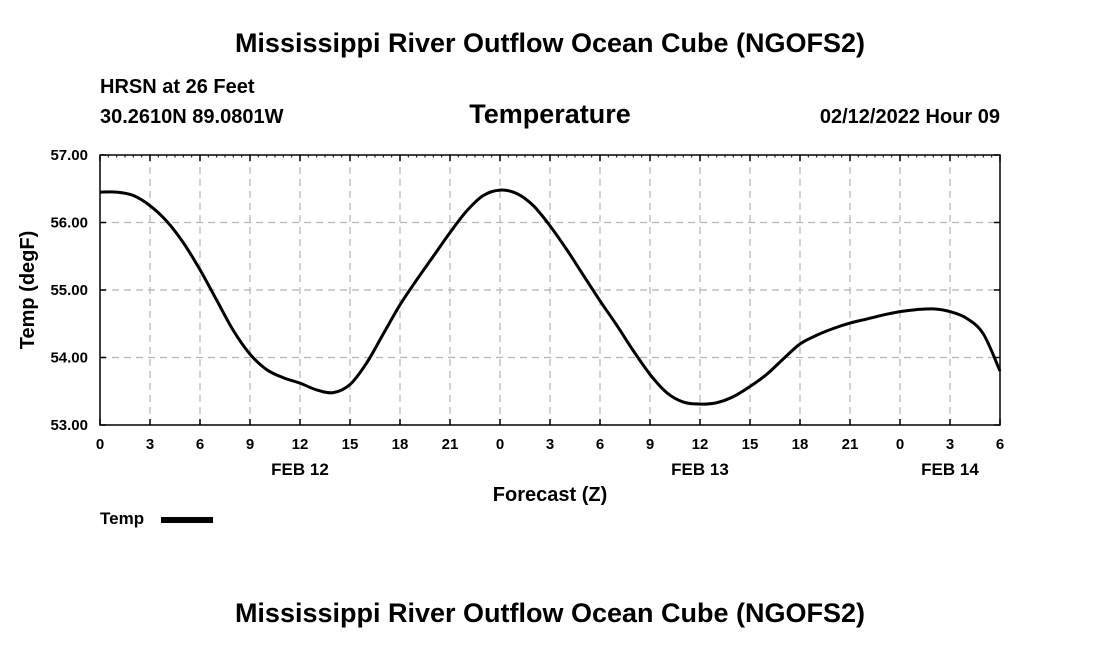 This screenshot has width=1100, height=650. Describe the element at coordinates (950, 469) in the screenshot. I see `date-label: FEB 14` at that location.